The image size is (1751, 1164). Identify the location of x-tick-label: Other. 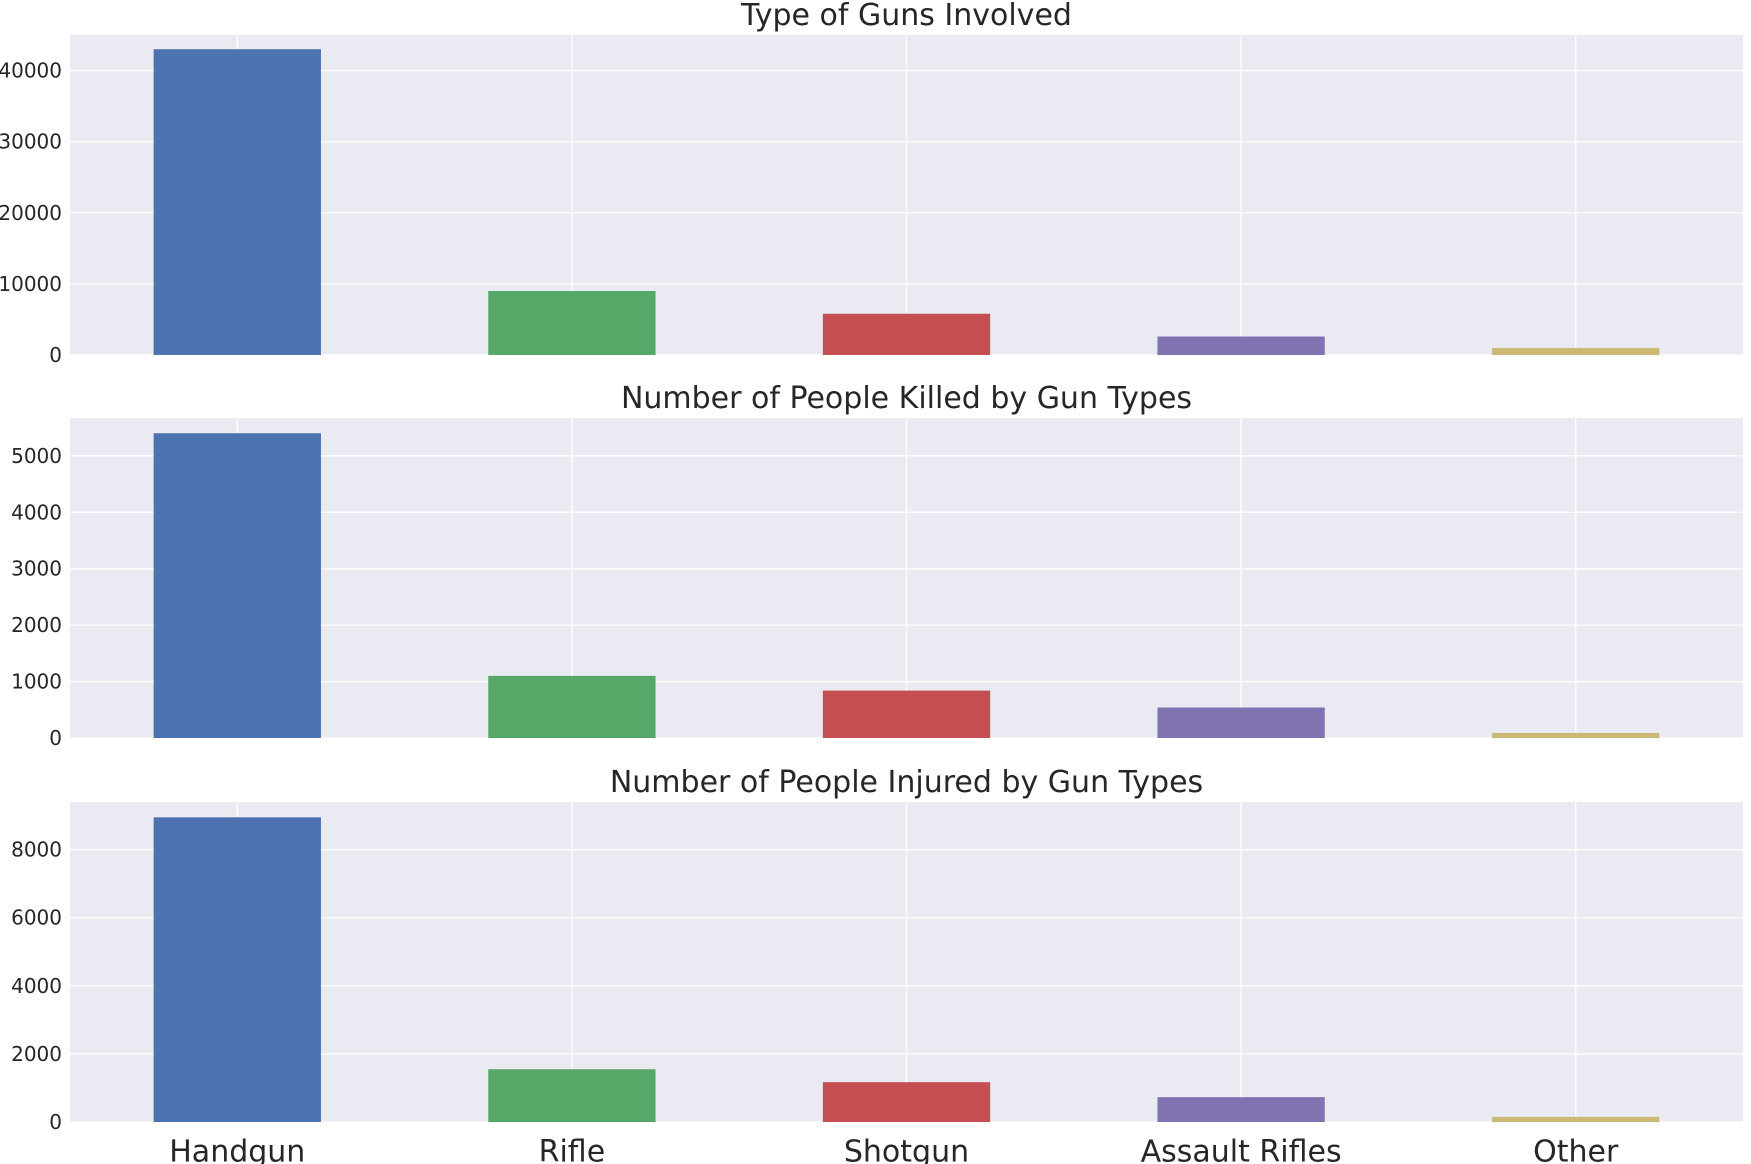
(1576, 1149).